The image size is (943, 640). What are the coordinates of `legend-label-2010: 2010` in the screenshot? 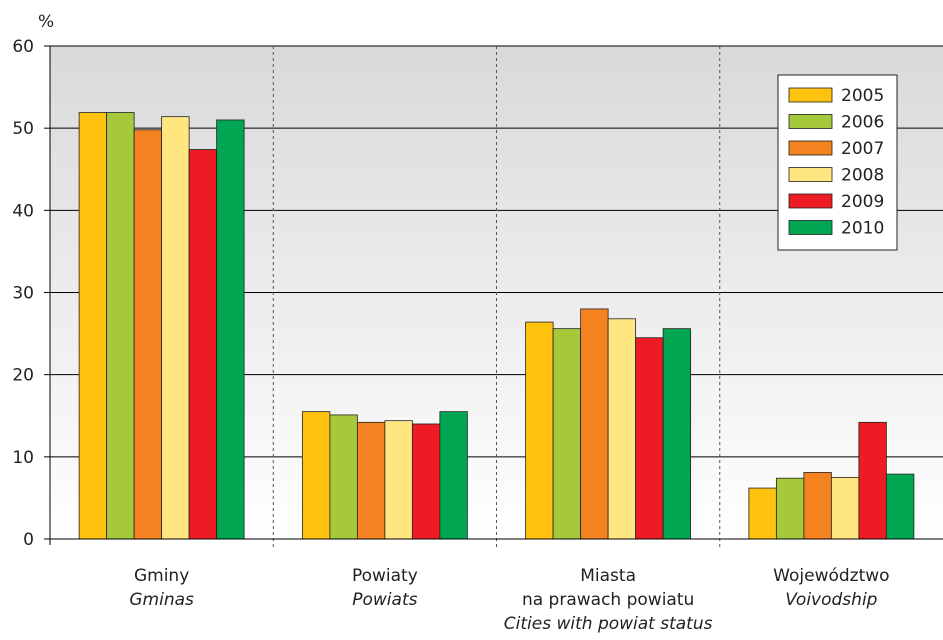 It's located at (862, 229).